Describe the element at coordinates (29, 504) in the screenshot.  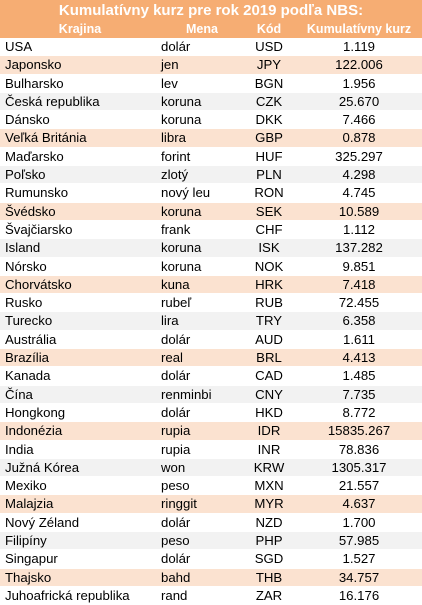
I see `cell-country: Malajzia` at that location.